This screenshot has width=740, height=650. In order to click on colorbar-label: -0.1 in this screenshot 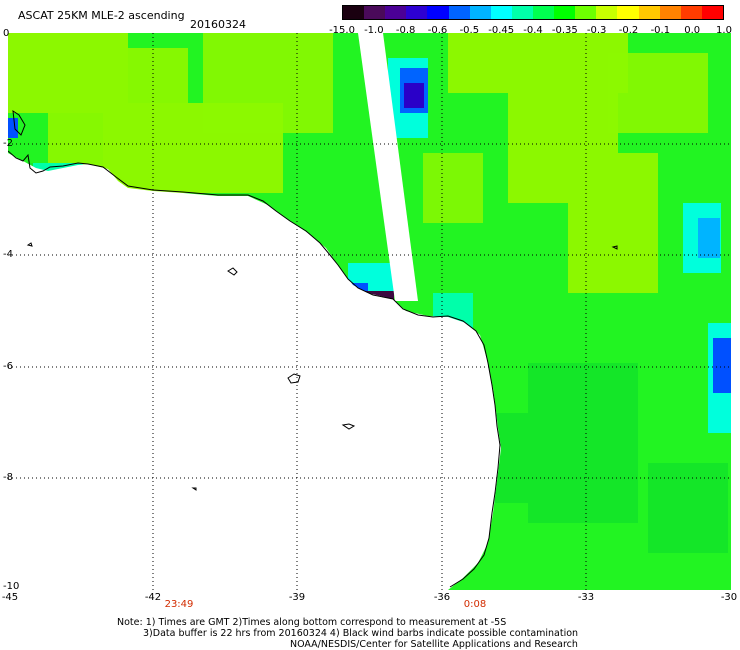, I will do `click(660, 30)`.